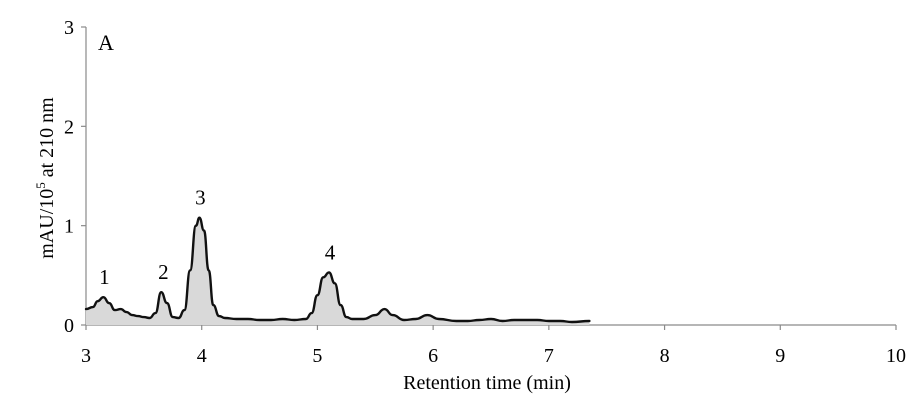 The width and height of the screenshot is (911, 394). Describe the element at coordinates (69, 127) in the screenshot. I see `y-tick-label: 2` at that location.